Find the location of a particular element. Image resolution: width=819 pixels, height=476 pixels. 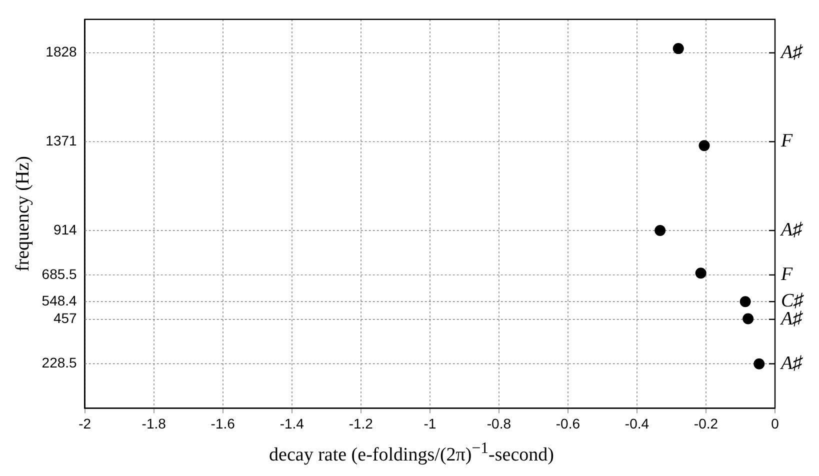

y-tick-label: 1371 is located at coordinates (62, 140).